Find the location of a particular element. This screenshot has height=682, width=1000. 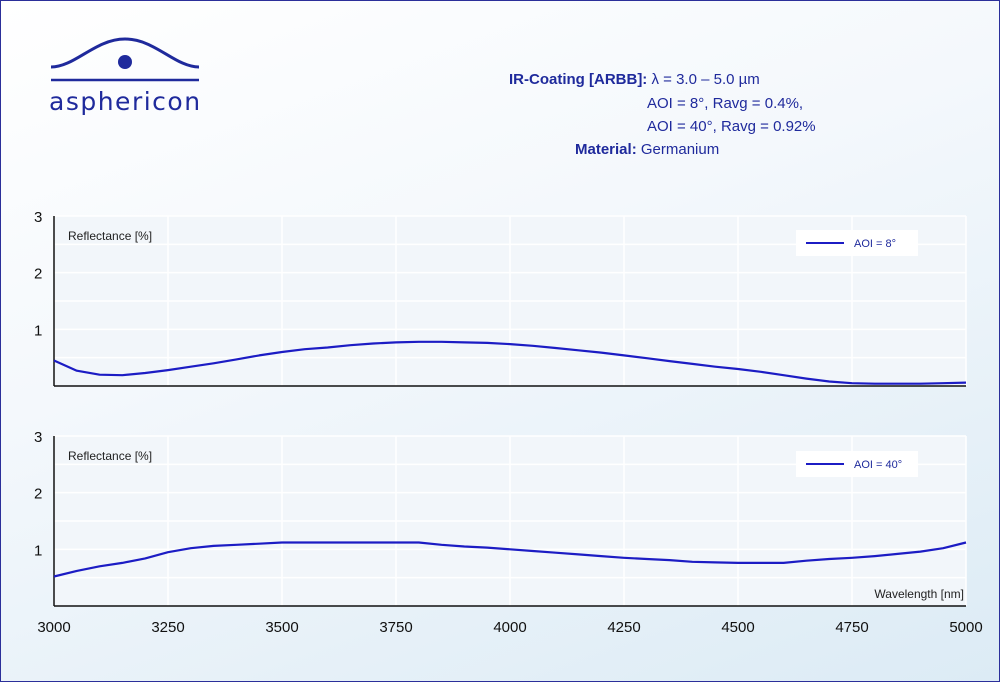

x-axis-label: Wavelength [nm] is located at coordinates (919, 594).